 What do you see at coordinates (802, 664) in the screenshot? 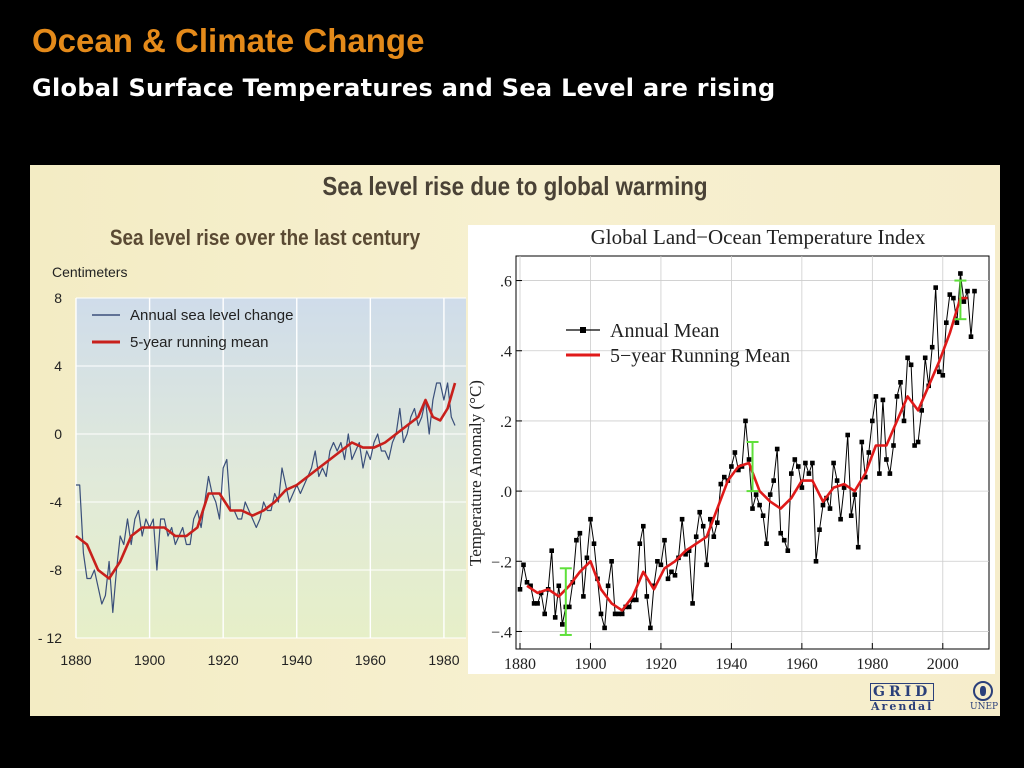
I see `temperature-x-tick: 1960` at bounding box center [802, 664].